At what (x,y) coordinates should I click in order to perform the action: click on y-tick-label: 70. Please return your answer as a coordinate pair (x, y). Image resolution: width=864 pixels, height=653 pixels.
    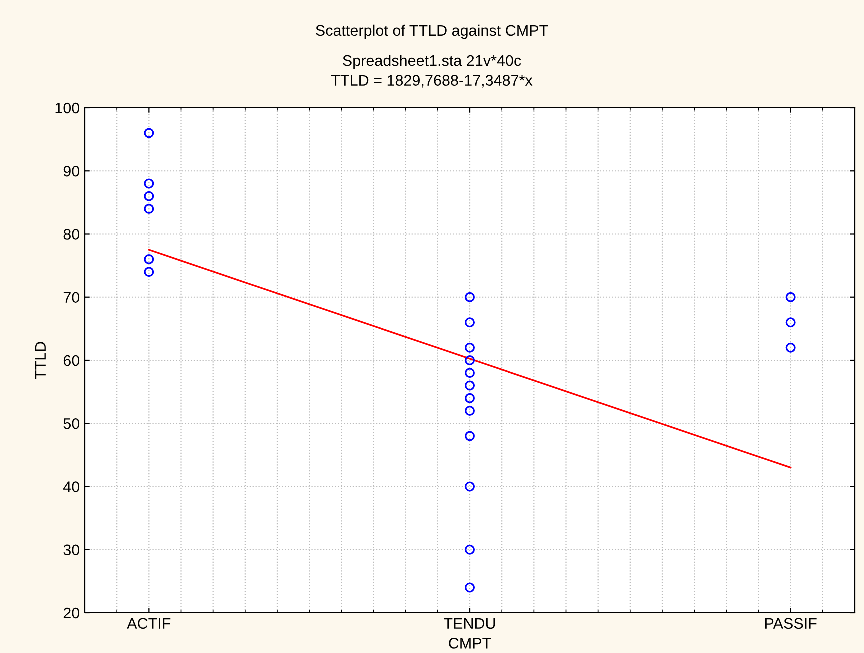
    Looking at the image, I should click on (72, 298).